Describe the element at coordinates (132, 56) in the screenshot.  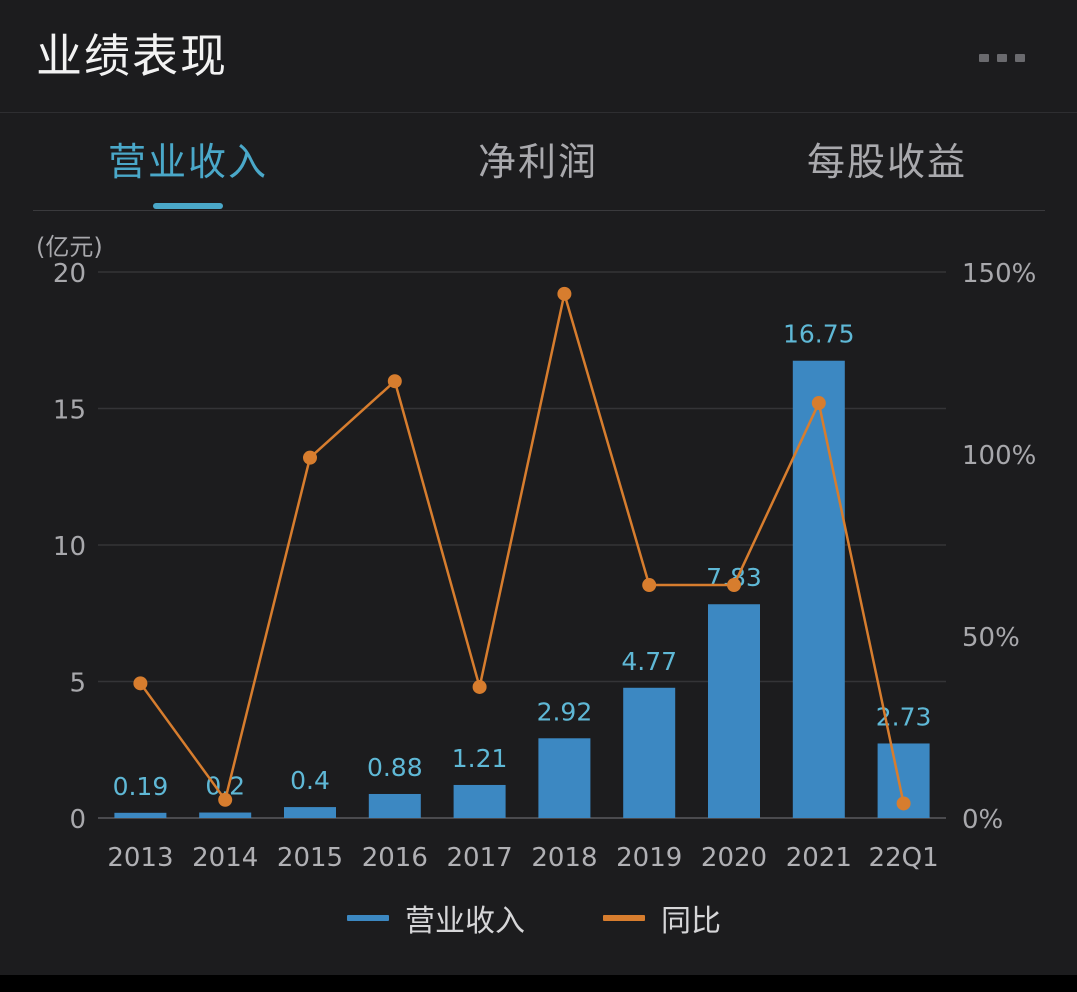
I see `page-title: 业绩表现` at that location.